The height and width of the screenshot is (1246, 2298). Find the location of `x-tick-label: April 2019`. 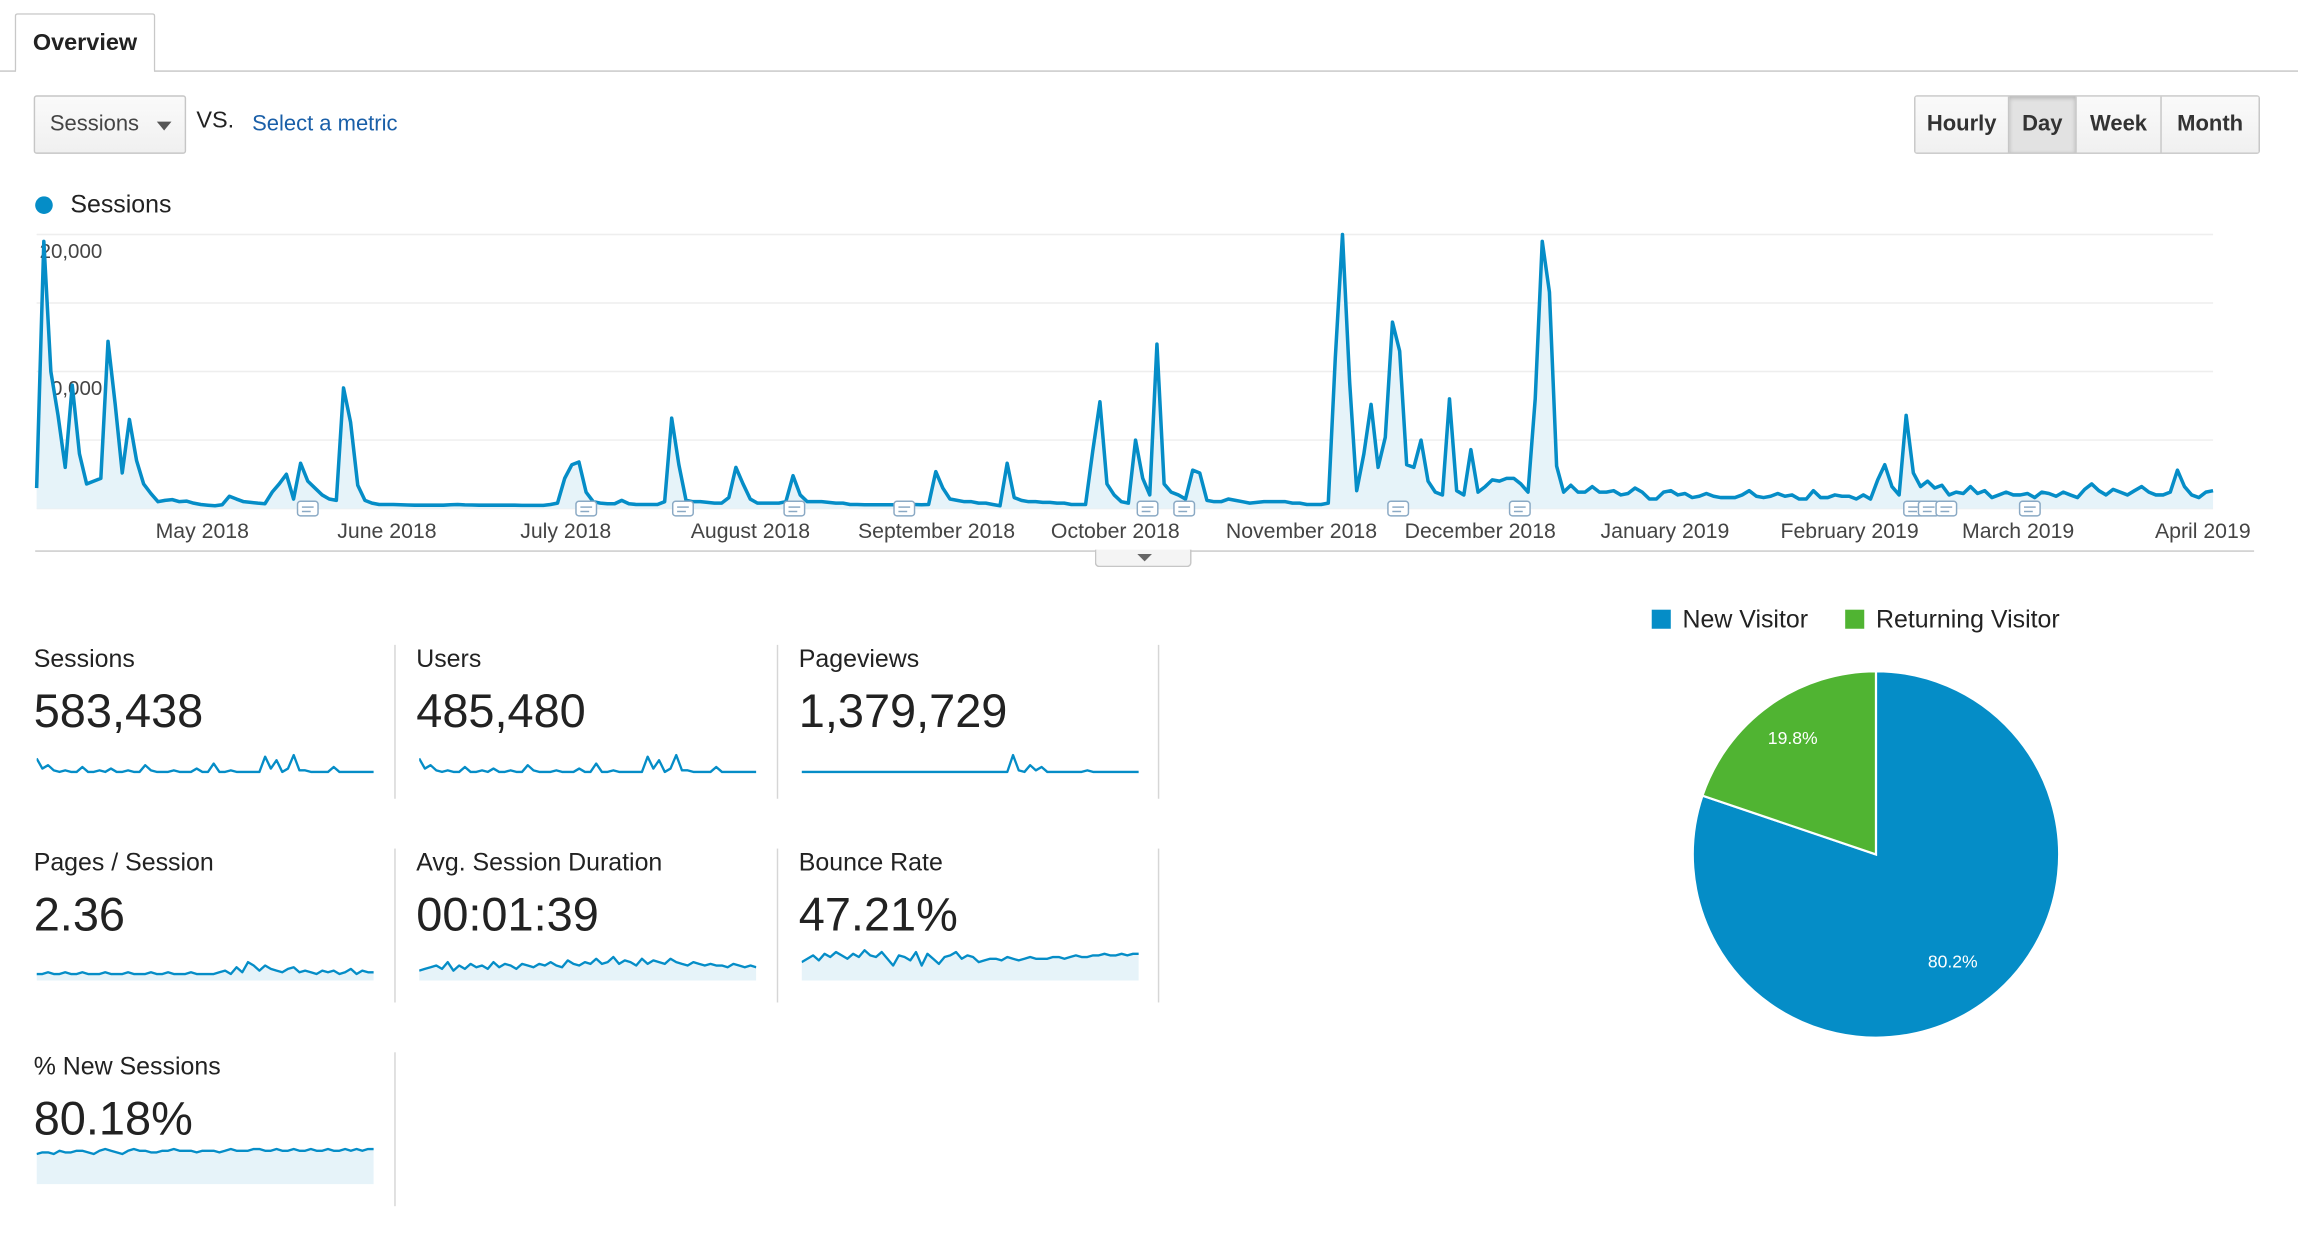

x-tick-label: April 2019 is located at coordinates (2203, 531).